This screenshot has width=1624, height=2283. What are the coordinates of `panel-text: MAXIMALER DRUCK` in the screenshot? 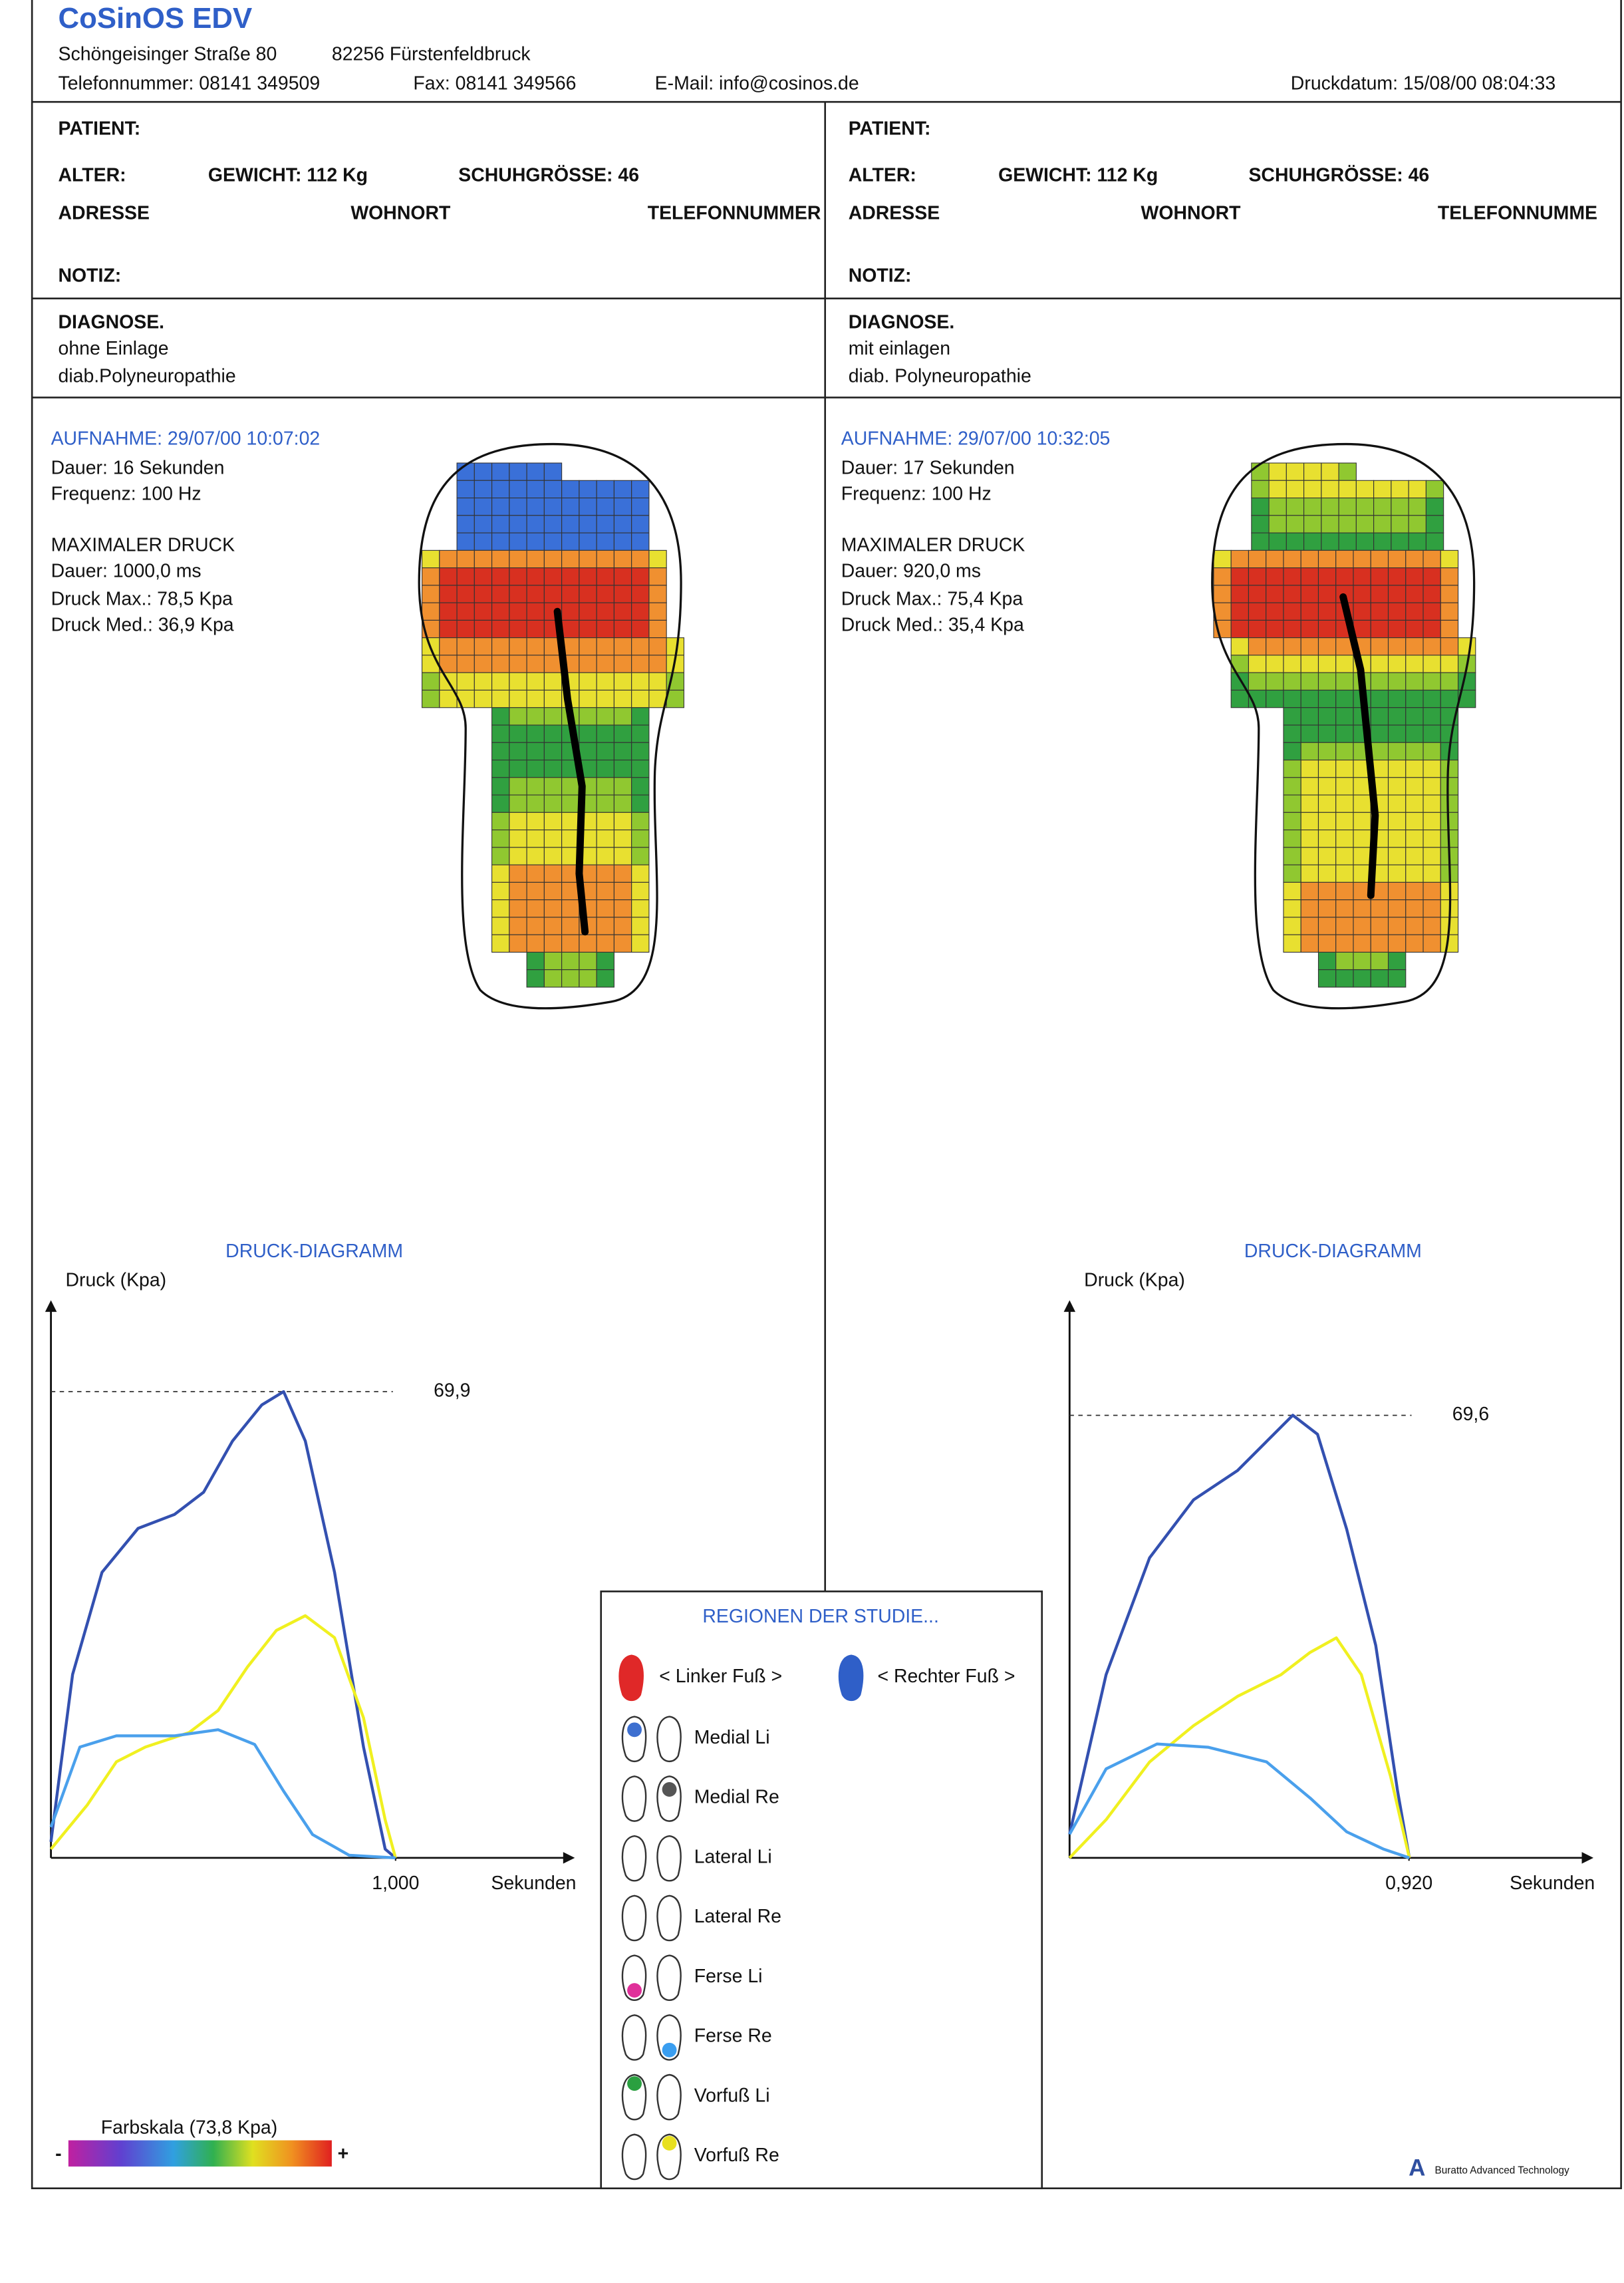 It's located at (143, 544).